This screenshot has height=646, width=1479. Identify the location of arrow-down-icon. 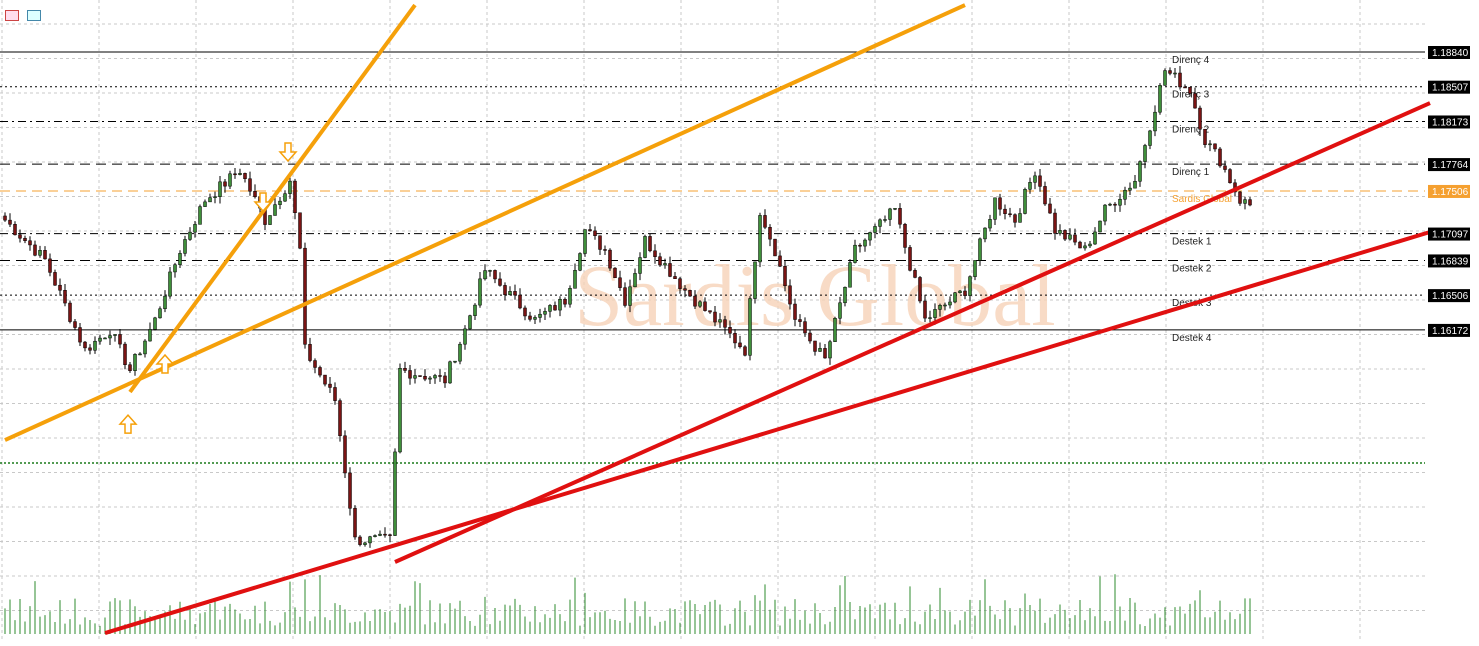
(288, 152).